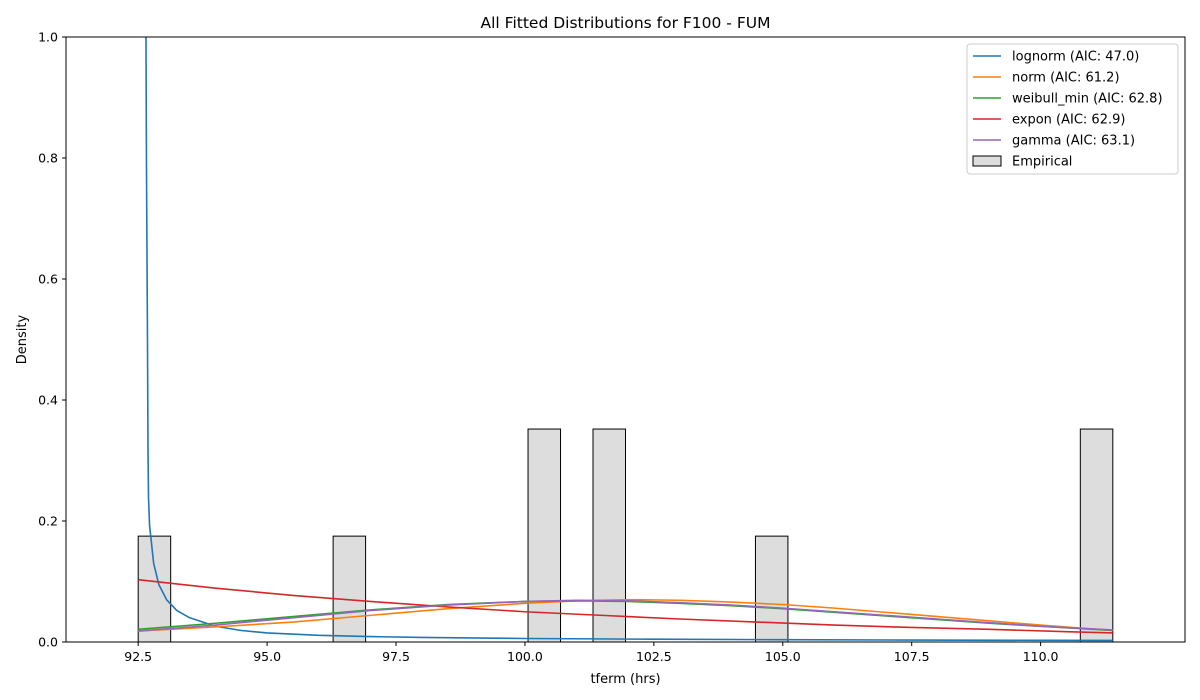  What do you see at coordinates (591, 653) in the screenshot?
I see `x-axis-ticks: 92.5 95.0 97.5 100.0 102.5 105.0 107.5 110.0` at bounding box center [591, 653].